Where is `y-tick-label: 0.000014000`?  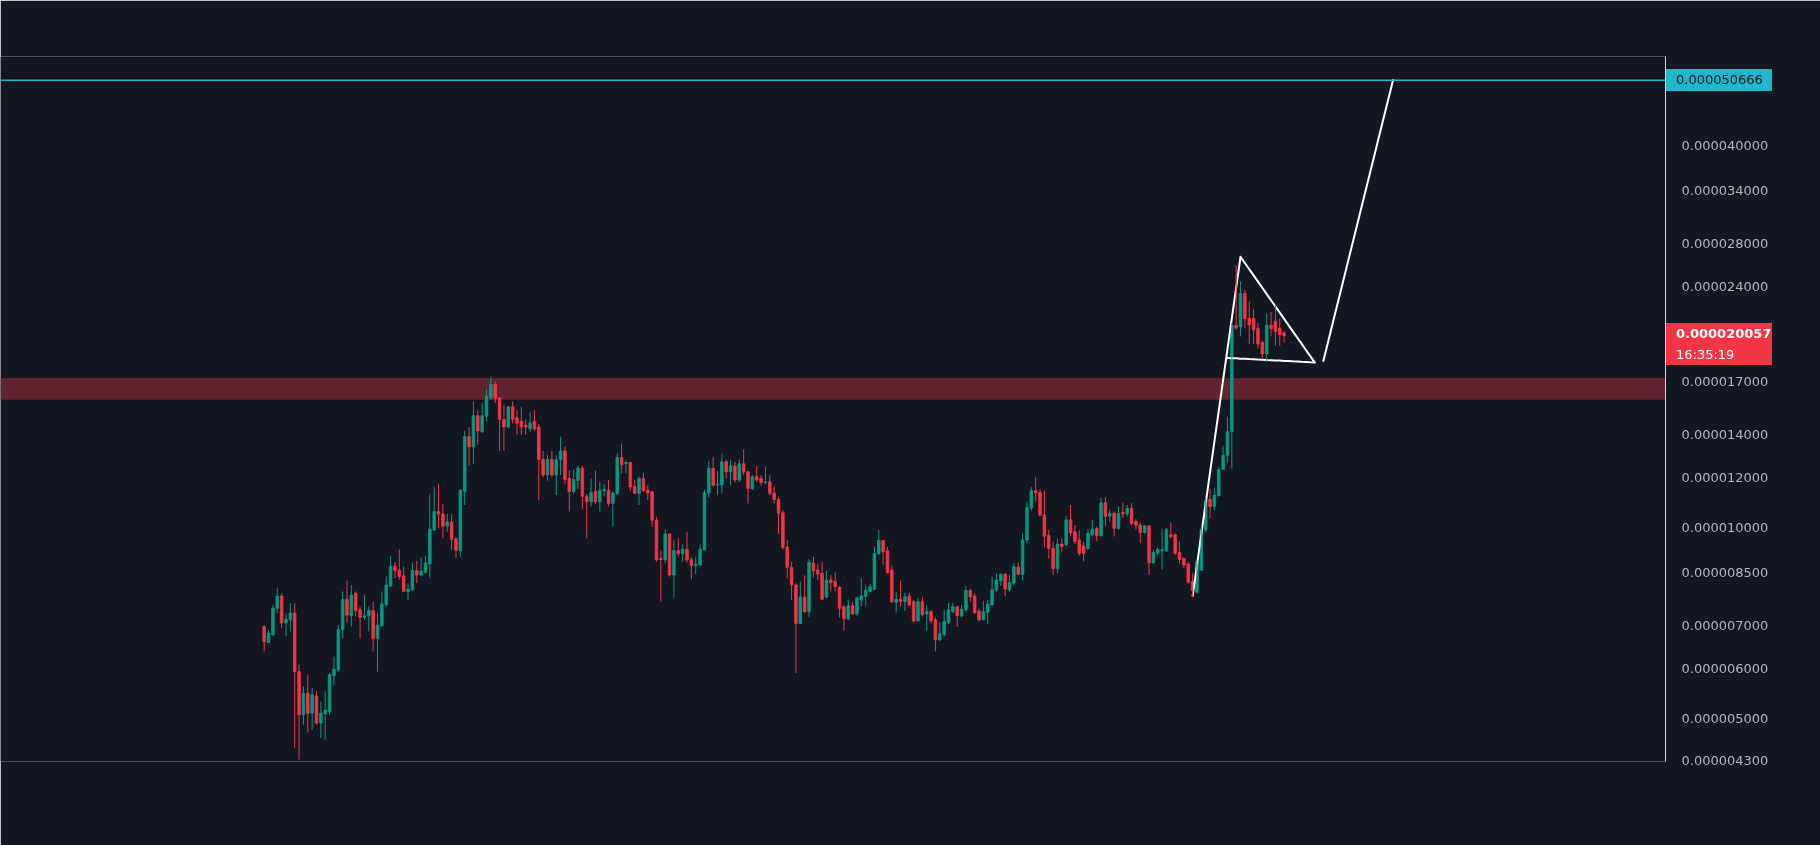 y-tick-label: 0.000014000 is located at coordinates (1725, 435).